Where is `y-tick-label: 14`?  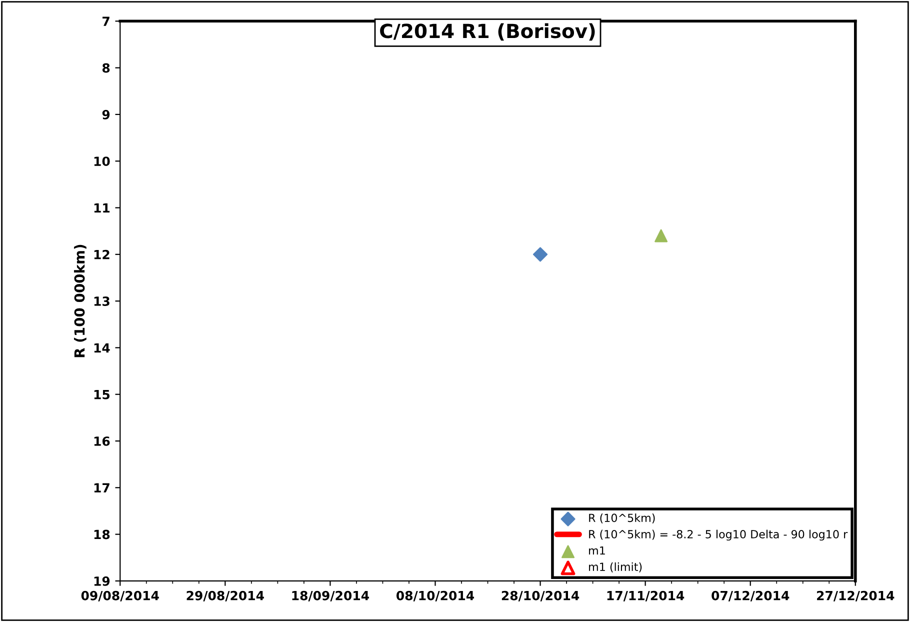 y-tick-label: 14 is located at coordinates (102, 347).